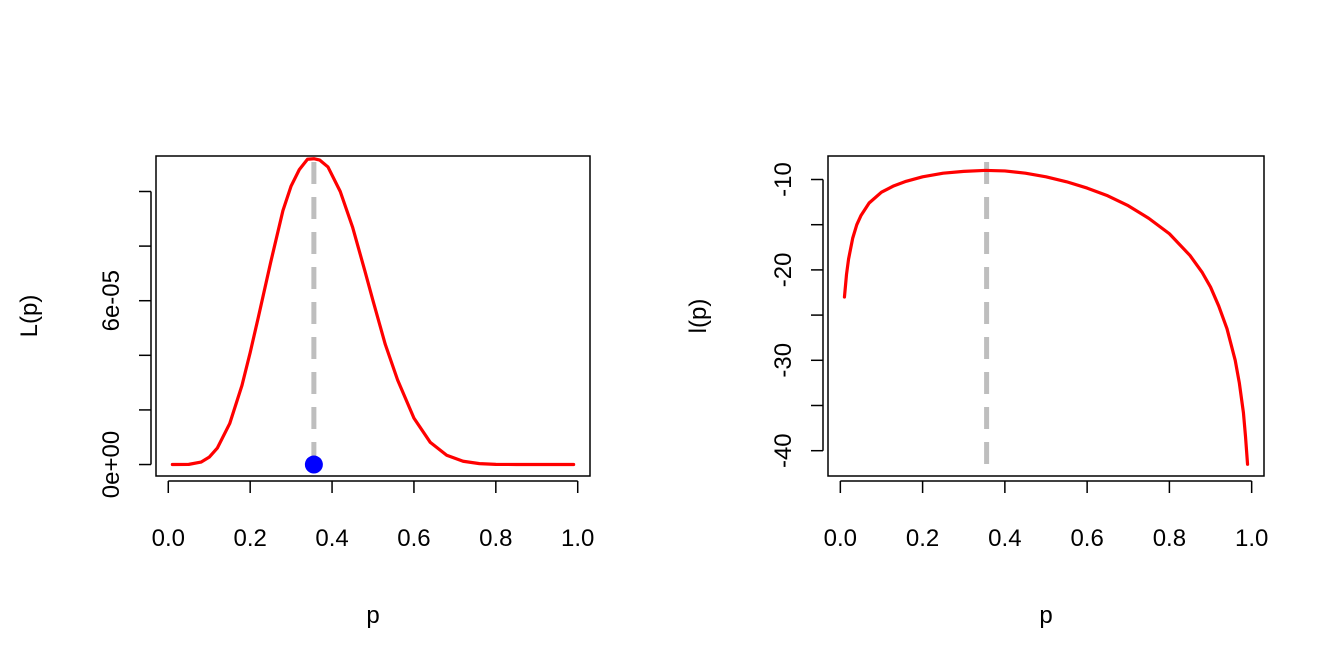  I want to click on likelihood-curve, so click(373, 312).